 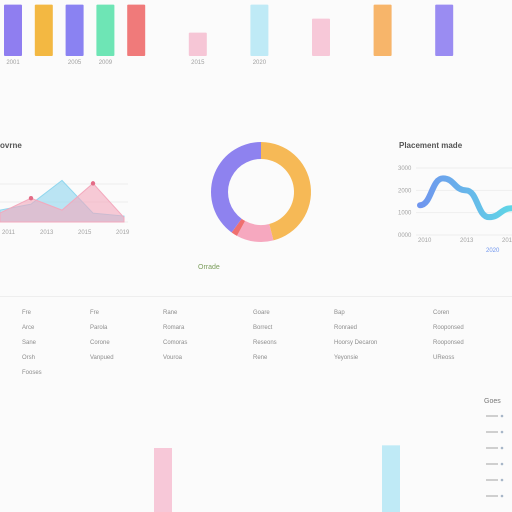 I want to click on table-cell: Reseons, so click(x=265, y=343).